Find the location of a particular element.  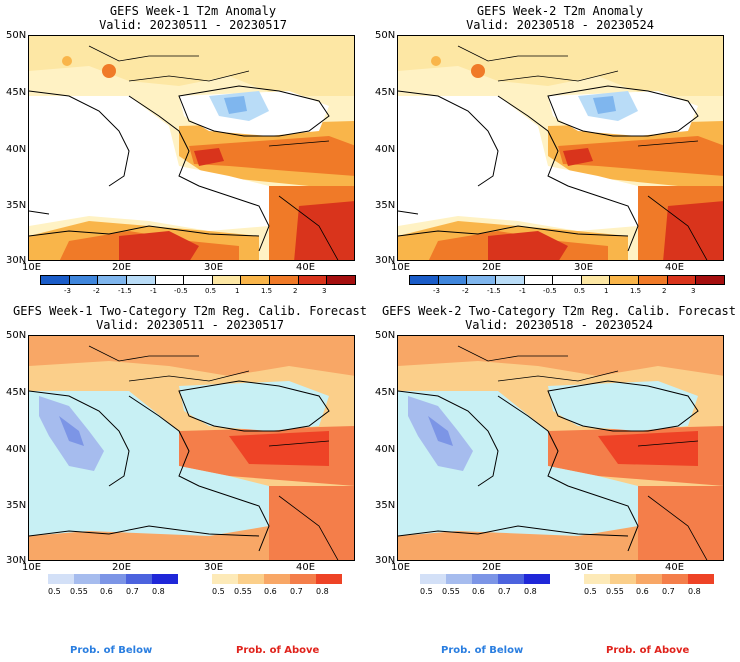

p2-lat-35: 35N is located at coordinates (385, 205).